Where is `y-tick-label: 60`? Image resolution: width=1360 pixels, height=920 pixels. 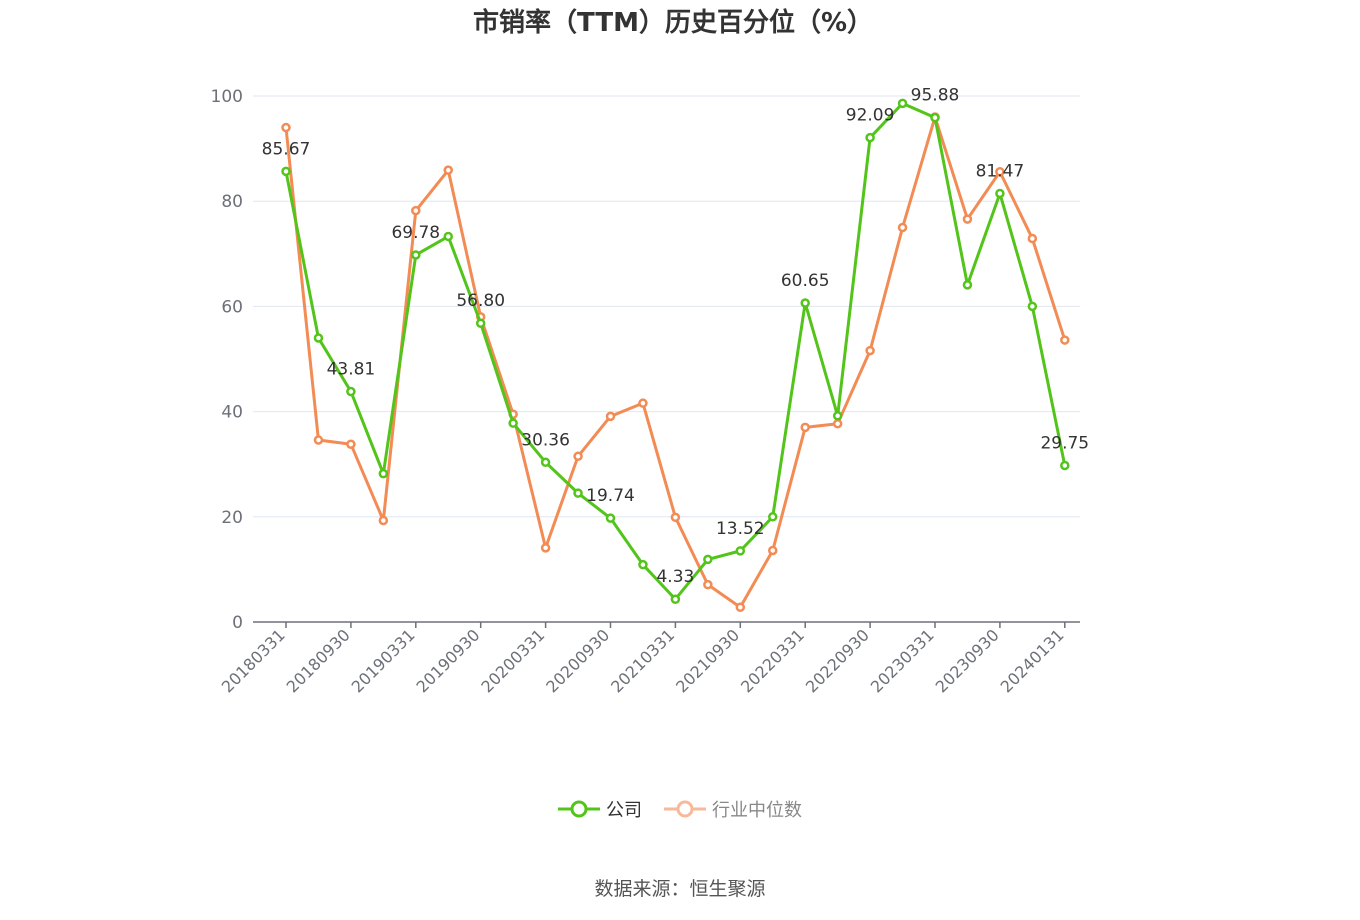 y-tick-label: 60 is located at coordinates (232, 307).